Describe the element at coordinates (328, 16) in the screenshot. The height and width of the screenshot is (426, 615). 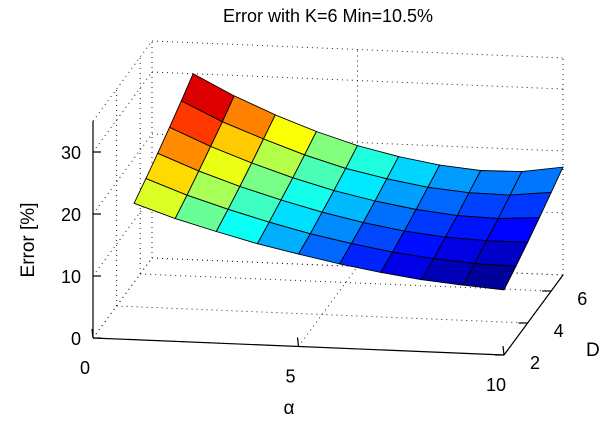
I see `chart-title: Error with K=6 Min=10.5%` at that location.